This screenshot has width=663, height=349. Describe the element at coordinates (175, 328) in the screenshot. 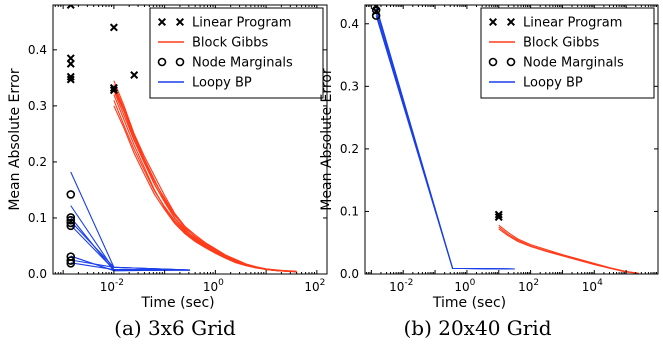

I see `panel-caption: (a) 3x6 Grid` at that location.